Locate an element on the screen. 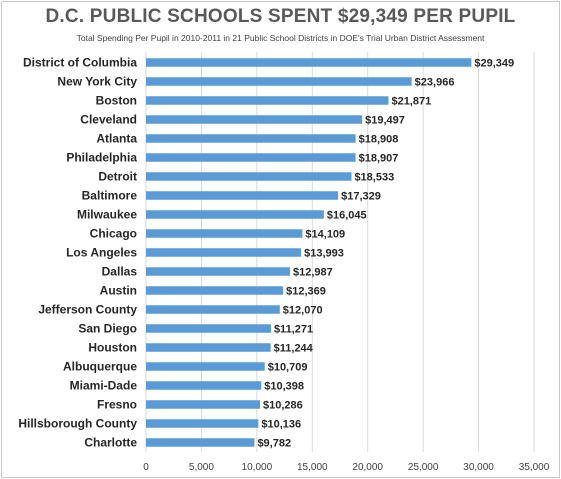 The height and width of the screenshot is (479, 561). category-label: Jefferson County is located at coordinates (87, 310).